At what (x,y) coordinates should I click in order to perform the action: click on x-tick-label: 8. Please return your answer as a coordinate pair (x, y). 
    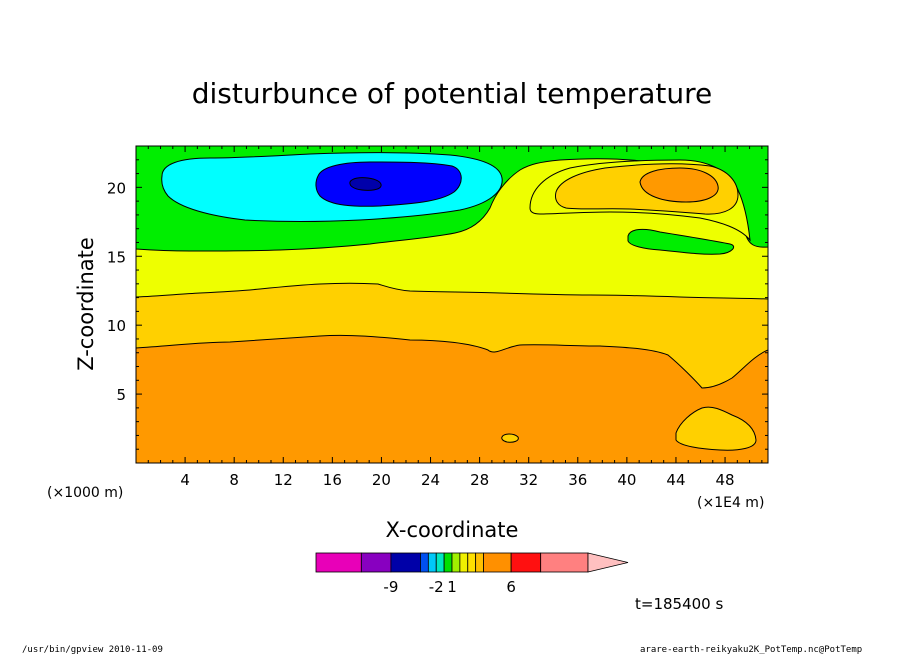
    Looking at the image, I should click on (234, 480).